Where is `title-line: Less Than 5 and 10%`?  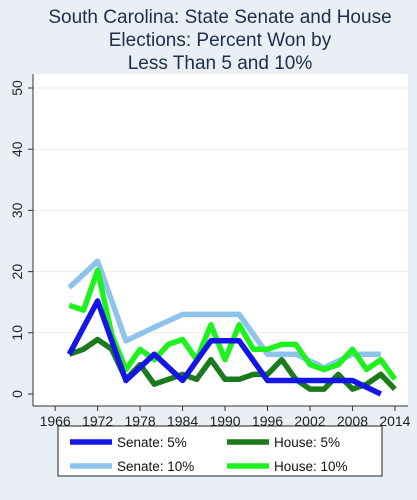
title-line: Less Than 5 and 10% is located at coordinates (220, 63).